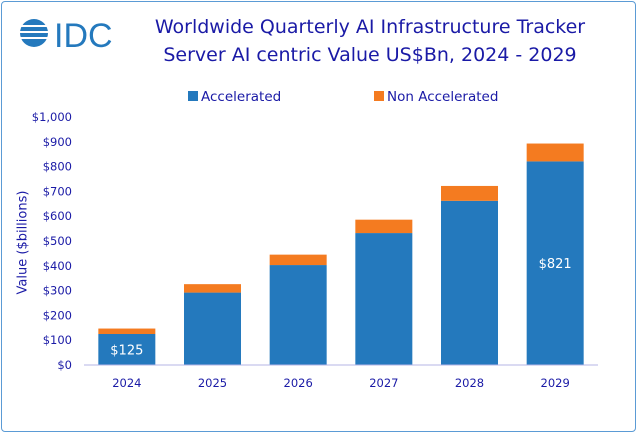 This screenshot has height=435, width=639. Describe the element at coordinates (555, 383) in the screenshot. I see `x-tick-label: 2029` at that location.